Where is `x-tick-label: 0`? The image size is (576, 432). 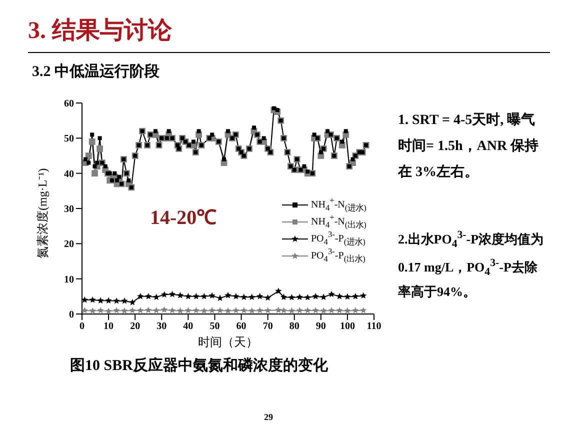 x-tick-label: 0 is located at coordinates (82, 326).